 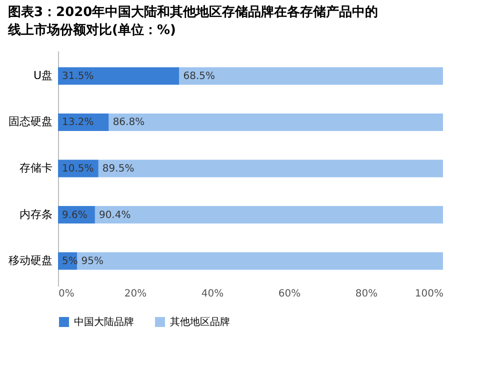 I want to click on y-tick-label: 固态硬盘, so click(x=30, y=121).